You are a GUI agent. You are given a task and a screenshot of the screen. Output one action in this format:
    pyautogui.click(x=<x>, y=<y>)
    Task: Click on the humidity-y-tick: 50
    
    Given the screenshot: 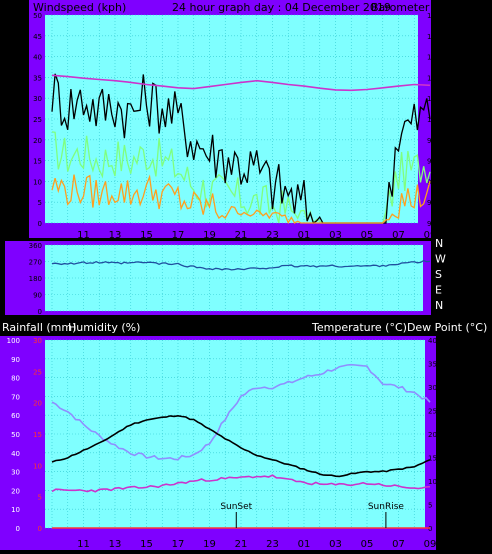 What is the action you would take?
    pyautogui.click(x=15, y=435)
    